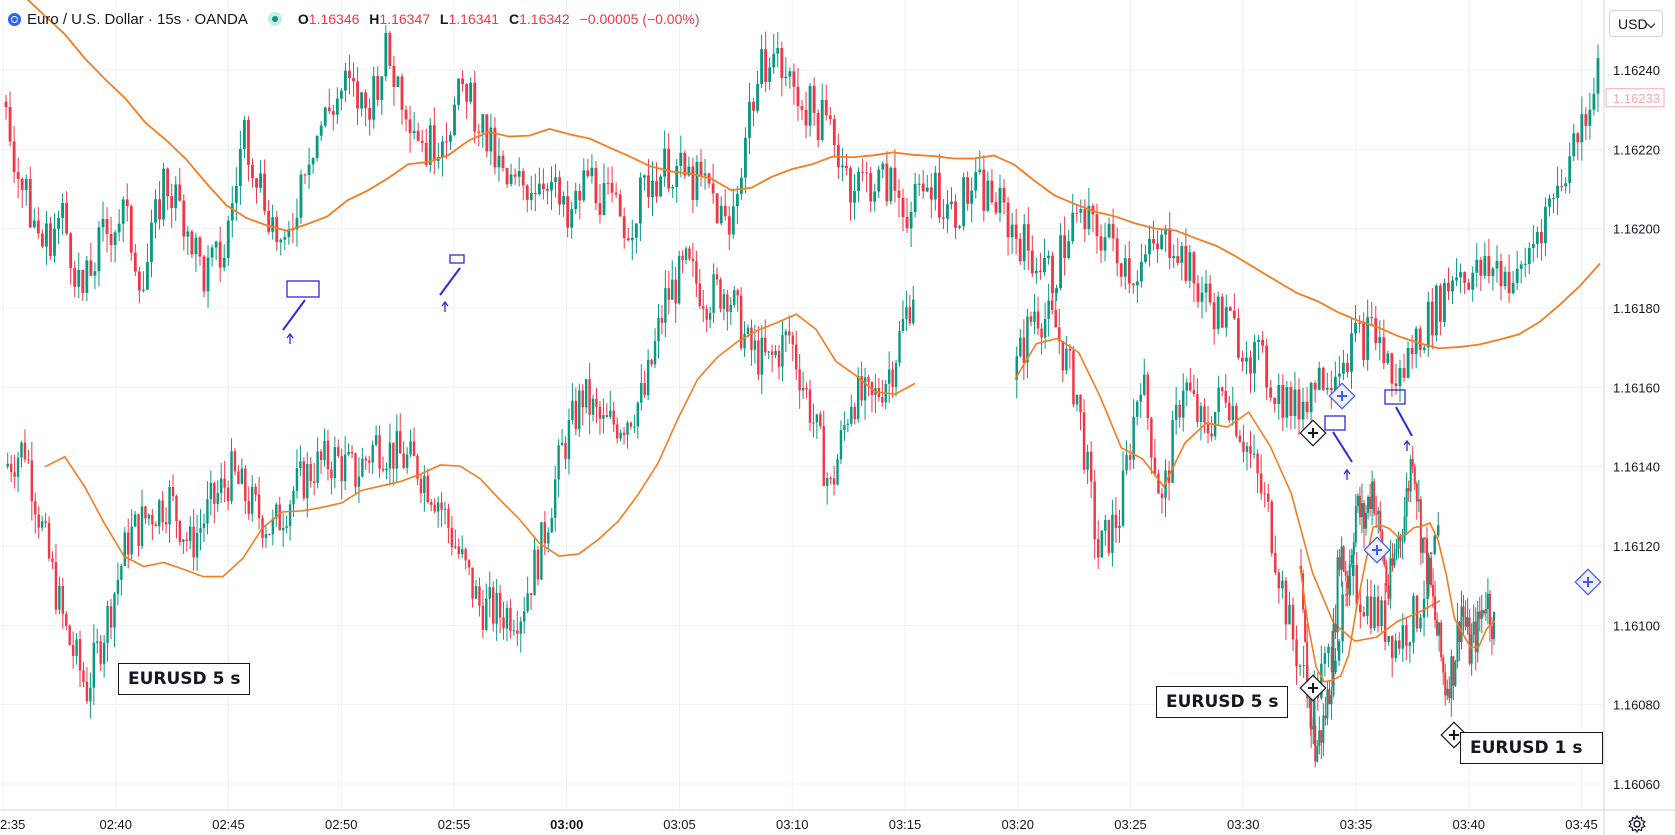 Image resolution: width=1675 pixels, height=835 pixels. Describe the element at coordinates (137, 19) in the screenshot. I see `symbol-title: Euro / U.S. Dollar · 15s · OANDA` at that location.